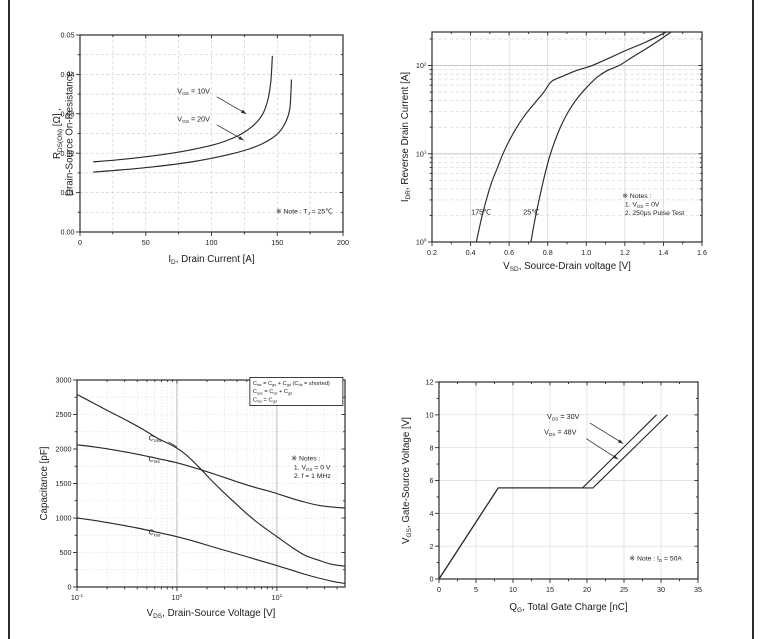 The image size is (760, 639). Describe the element at coordinates (563, 417) in the screenshot. I see `svg-text: VDS = 30V` at that location.